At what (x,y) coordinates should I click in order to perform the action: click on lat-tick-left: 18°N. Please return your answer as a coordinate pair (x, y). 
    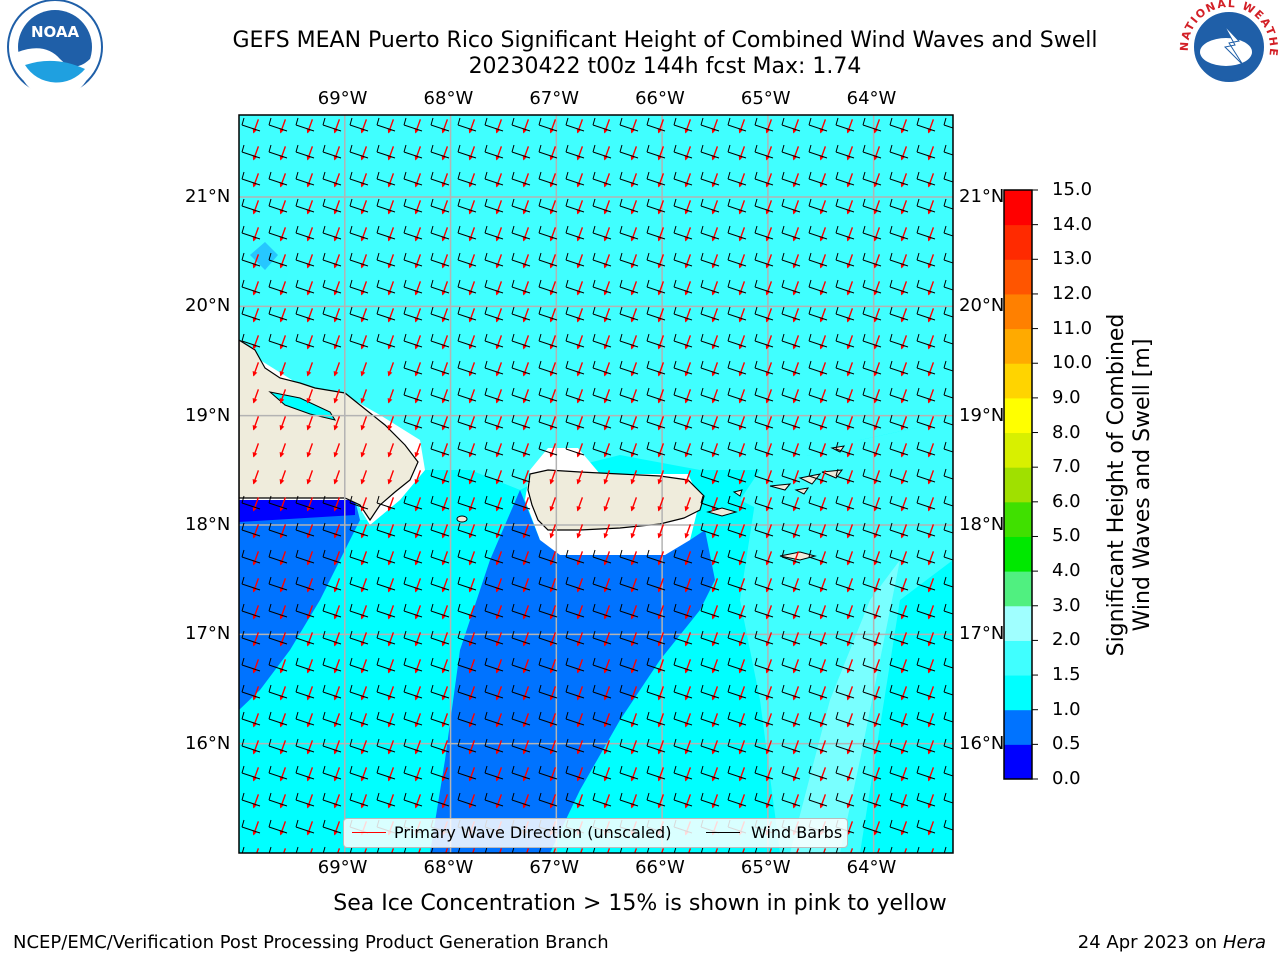
    Looking at the image, I should click on (208, 524).